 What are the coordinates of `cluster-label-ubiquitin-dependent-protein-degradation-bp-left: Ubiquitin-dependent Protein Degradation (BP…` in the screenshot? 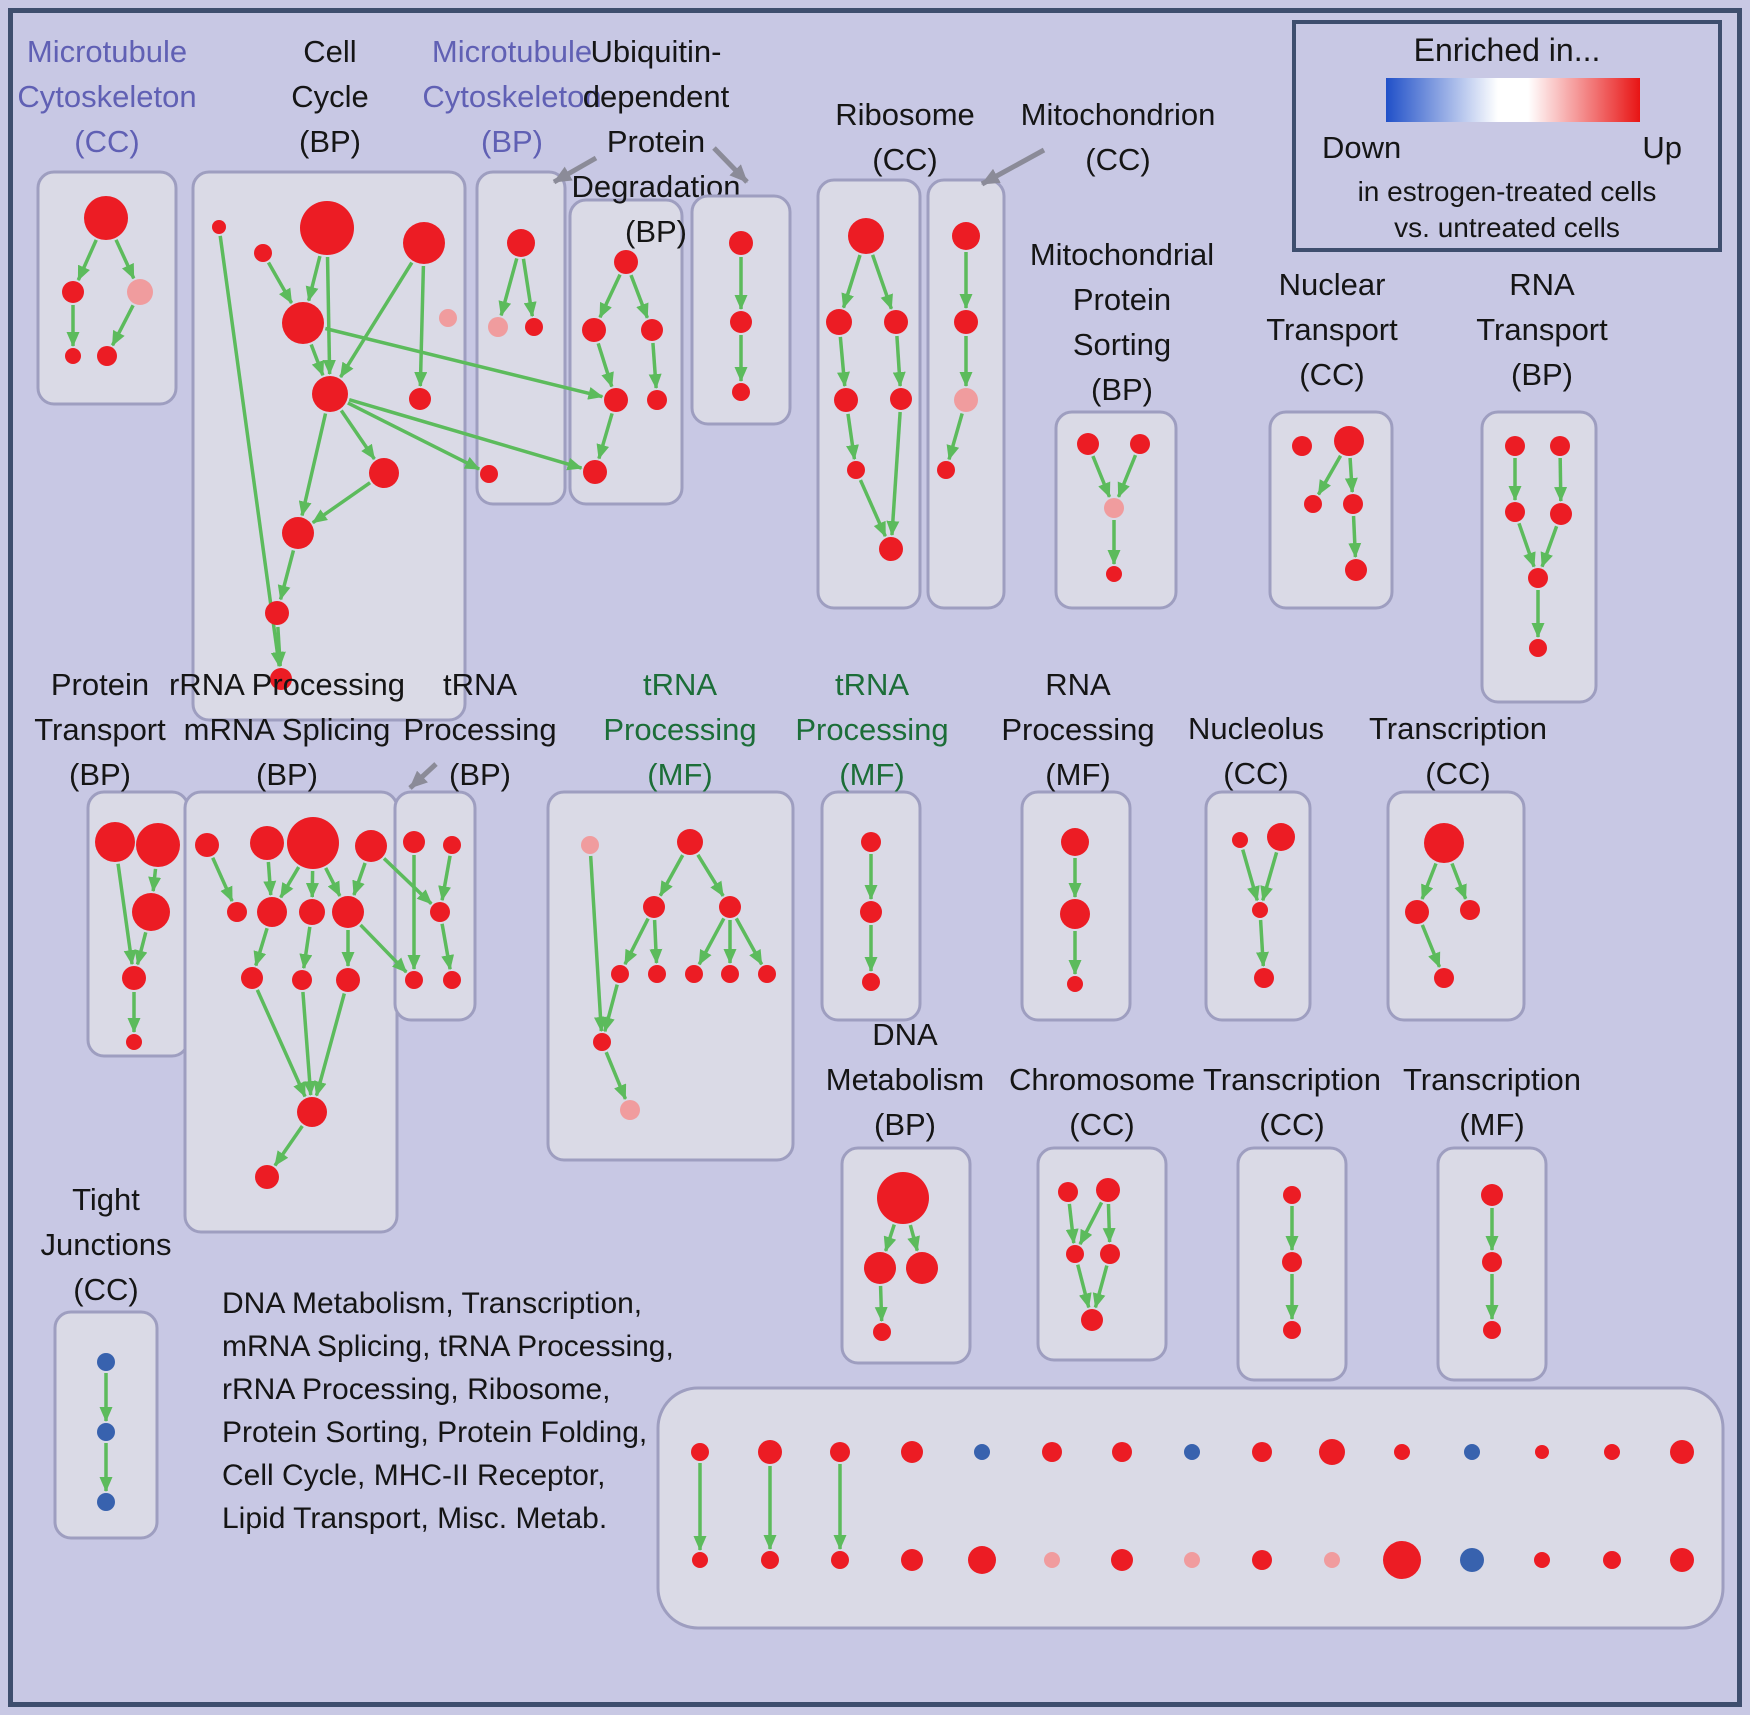 It's located at (656, 141).